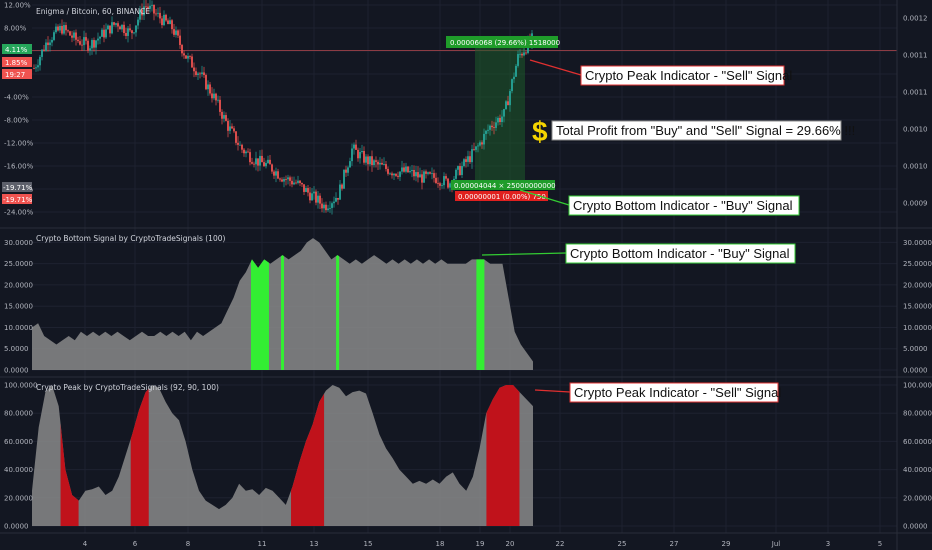  I want to click on bottom-trade-badge-2: 0.00000001 (0.00%) 750, so click(502, 197).